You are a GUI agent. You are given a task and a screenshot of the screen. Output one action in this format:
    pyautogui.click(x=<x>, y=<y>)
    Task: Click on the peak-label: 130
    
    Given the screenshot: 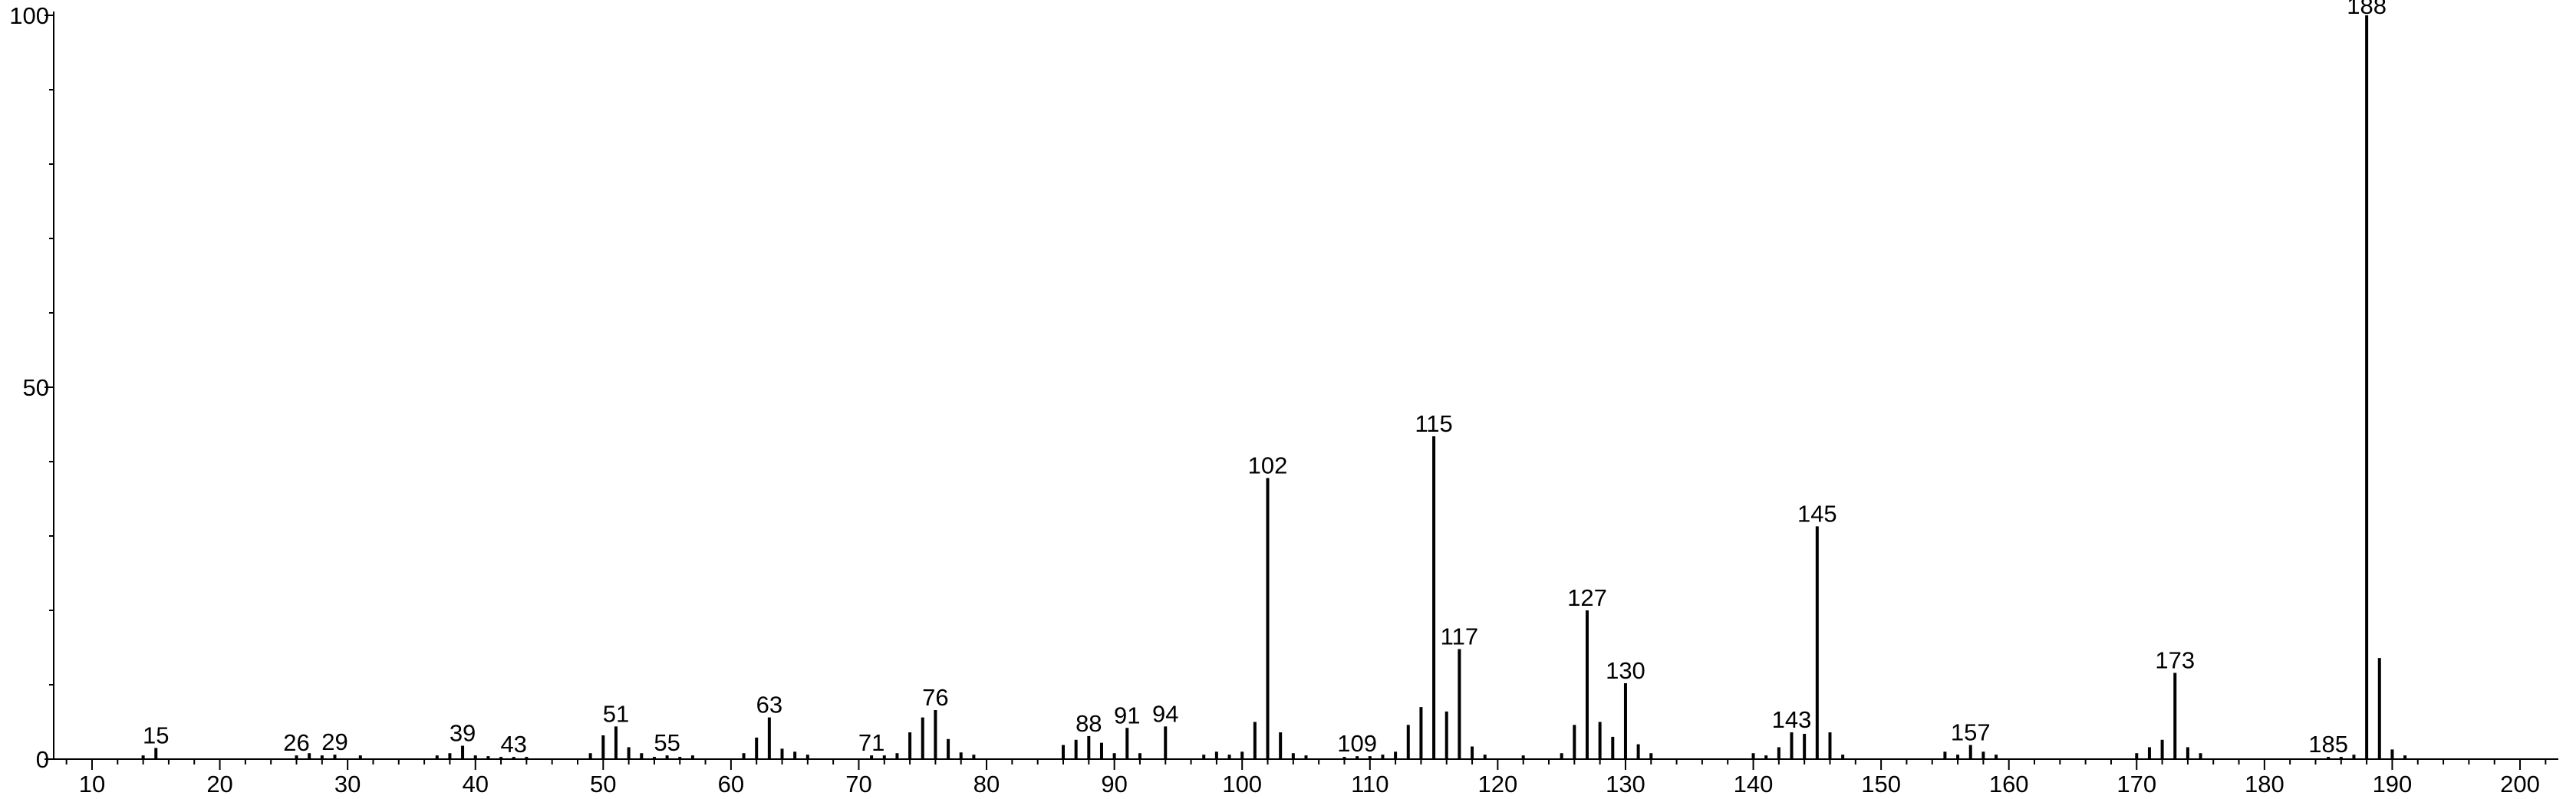 What is the action you would take?
    pyautogui.click(x=1625, y=670)
    